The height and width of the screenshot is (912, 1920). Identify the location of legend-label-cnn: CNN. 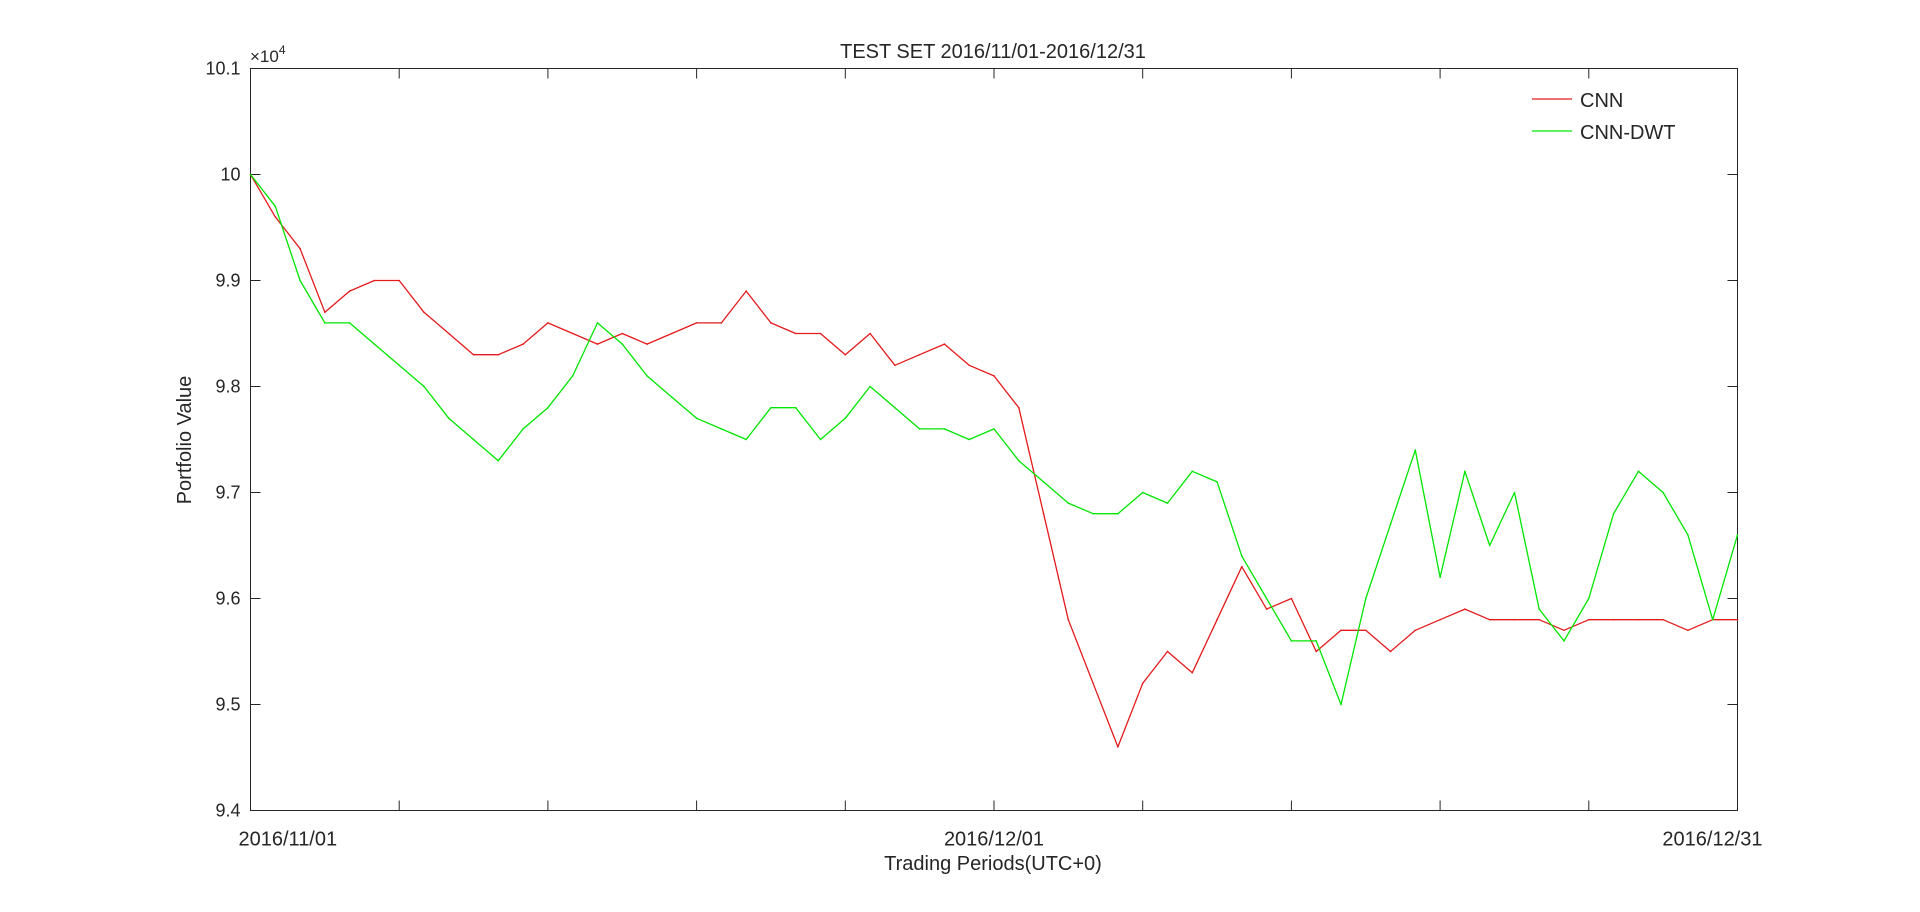
(1601, 101).